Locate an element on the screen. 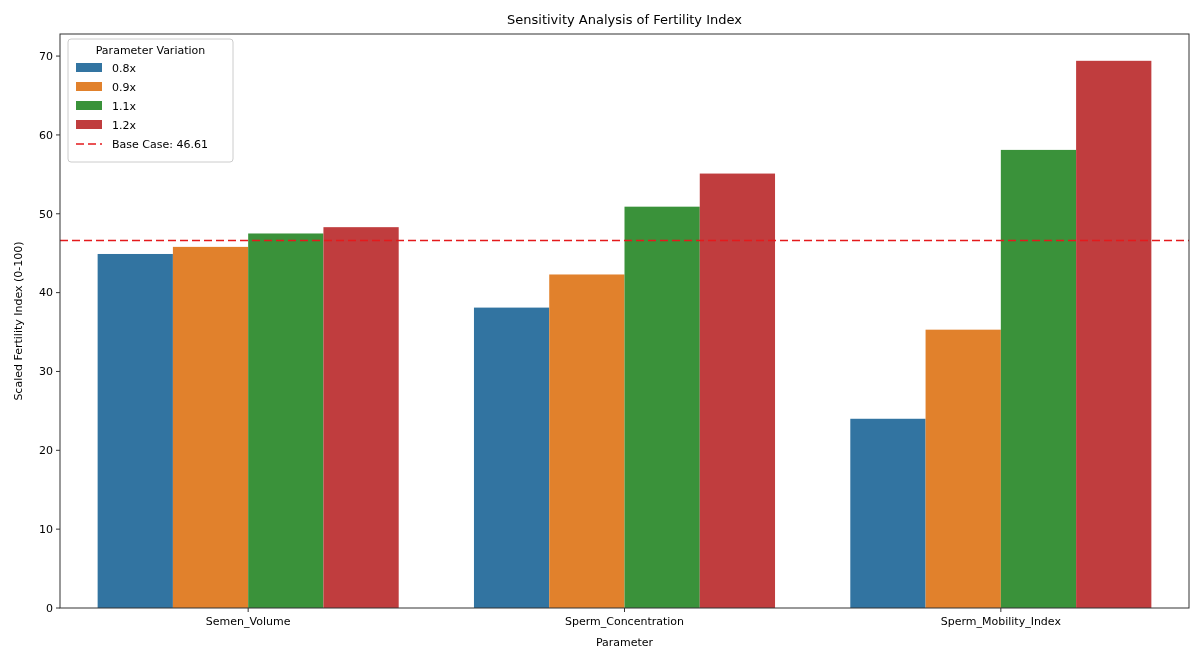  chart-title: Sensitivity Analysis of Fertility Index is located at coordinates (625, 19).